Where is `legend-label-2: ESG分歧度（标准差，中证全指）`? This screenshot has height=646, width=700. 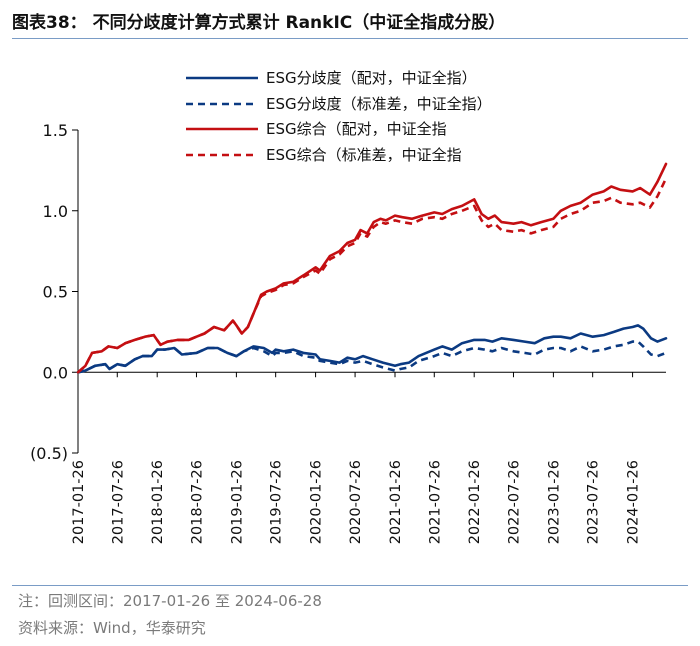 legend-label-2: ESG分歧度（标准差，中证全指） is located at coordinates (379, 104).